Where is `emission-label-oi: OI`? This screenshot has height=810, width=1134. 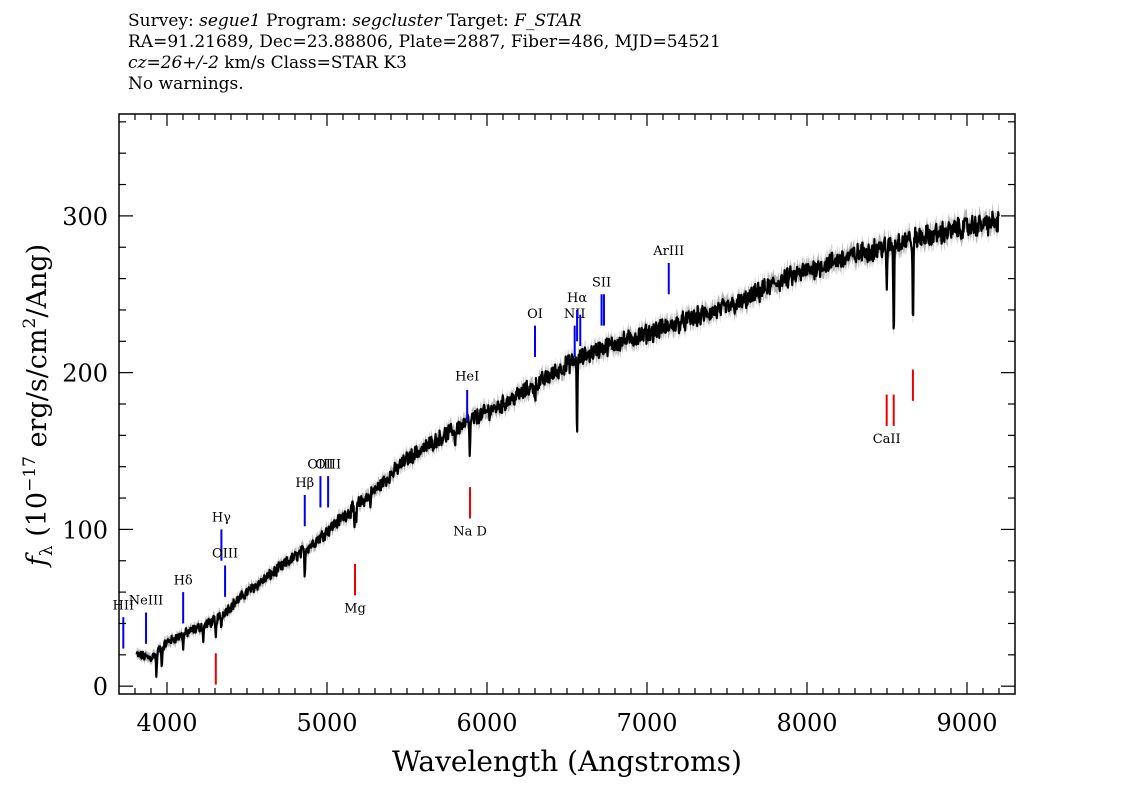
emission-label-oi: OI is located at coordinates (535, 314).